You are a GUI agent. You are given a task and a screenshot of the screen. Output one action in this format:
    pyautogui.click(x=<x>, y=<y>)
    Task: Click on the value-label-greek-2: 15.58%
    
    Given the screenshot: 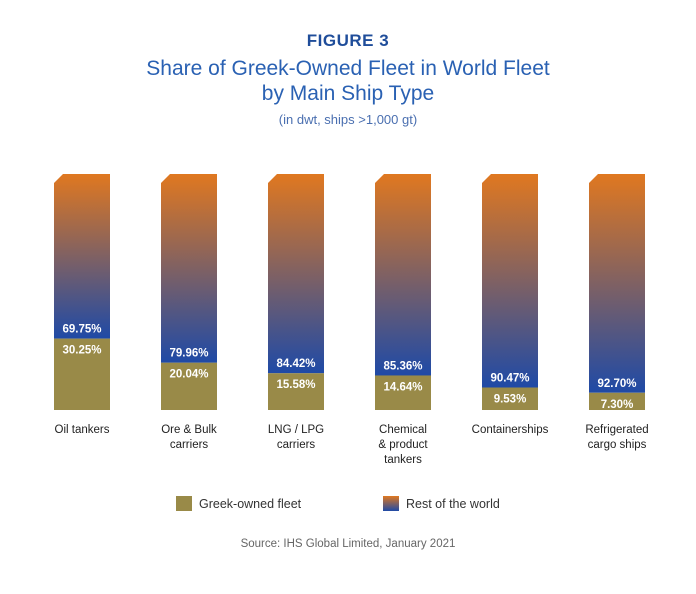 What is the action you would take?
    pyautogui.click(x=295, y=385)
    